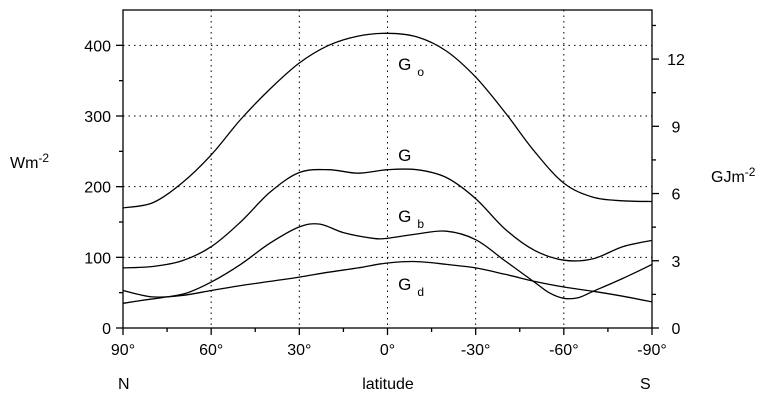 The height and width of the screenshot is (398, 765). What do you see at coordinates (676, 60) in the screenshot?
I see `y-right-tick-label: 12` at bounding box center [676, 60].